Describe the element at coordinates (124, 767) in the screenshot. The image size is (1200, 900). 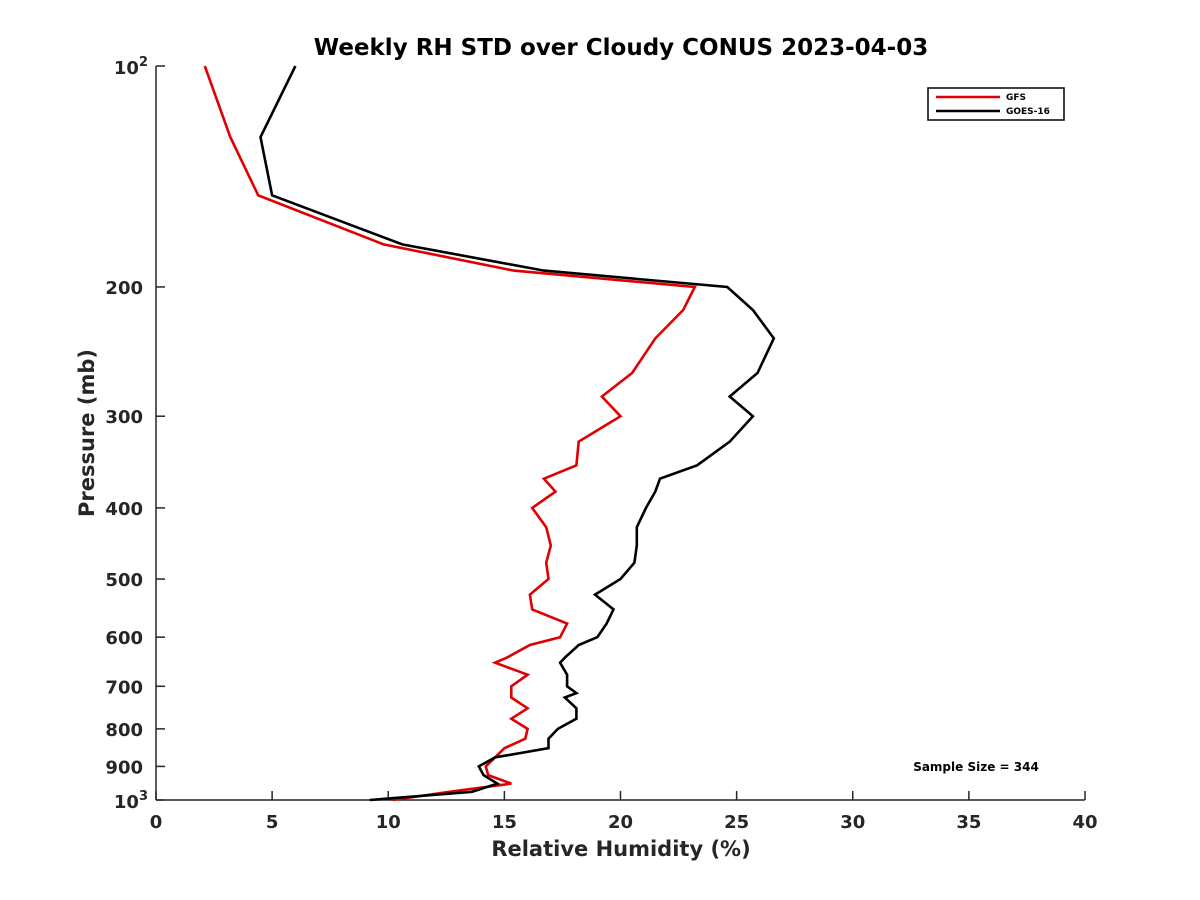
I see `y-tick-label: 900` at that location.